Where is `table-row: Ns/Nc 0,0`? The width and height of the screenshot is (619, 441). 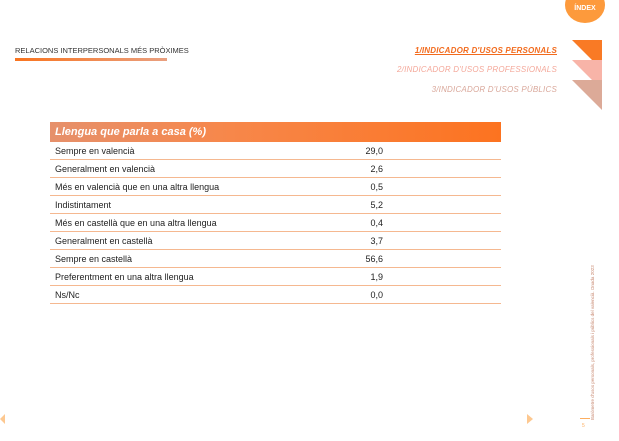
table-row: Ns/Nc 0,0 is located at coordinates (275, 294).